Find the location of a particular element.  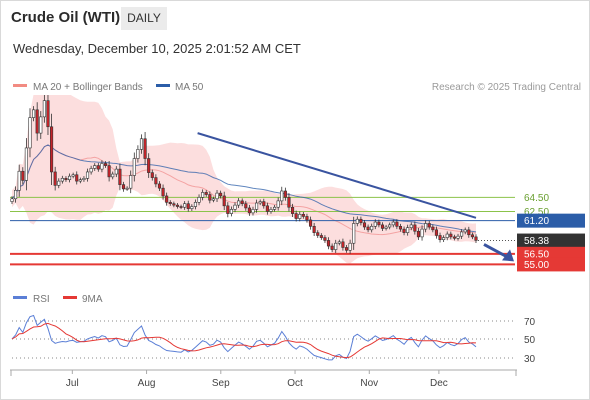

resistance-level-label: 64.50 is located at coordinates (536, 198).